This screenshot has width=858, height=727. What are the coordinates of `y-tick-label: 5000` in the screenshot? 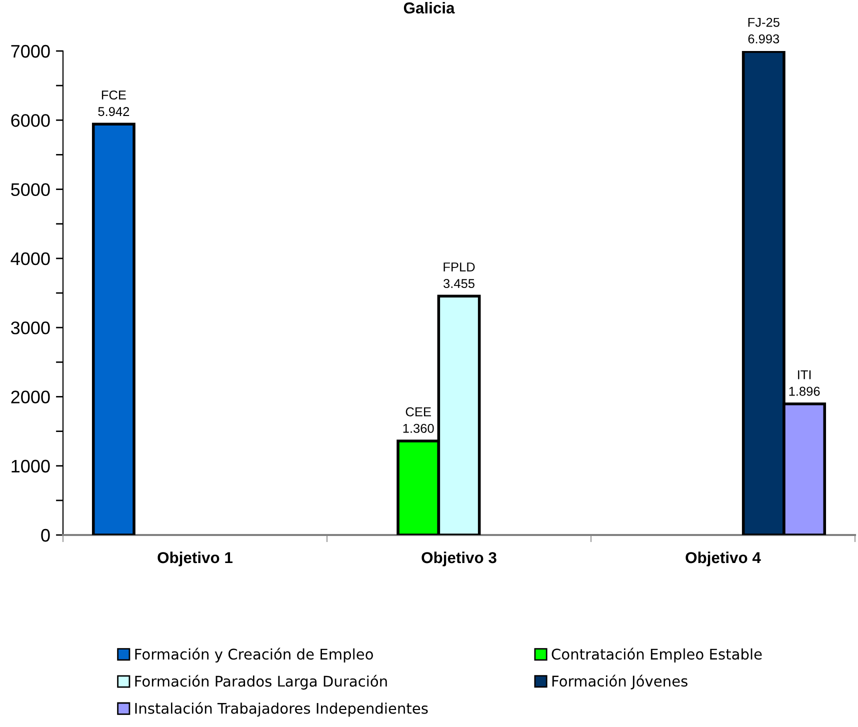 It's located at (30, 189).